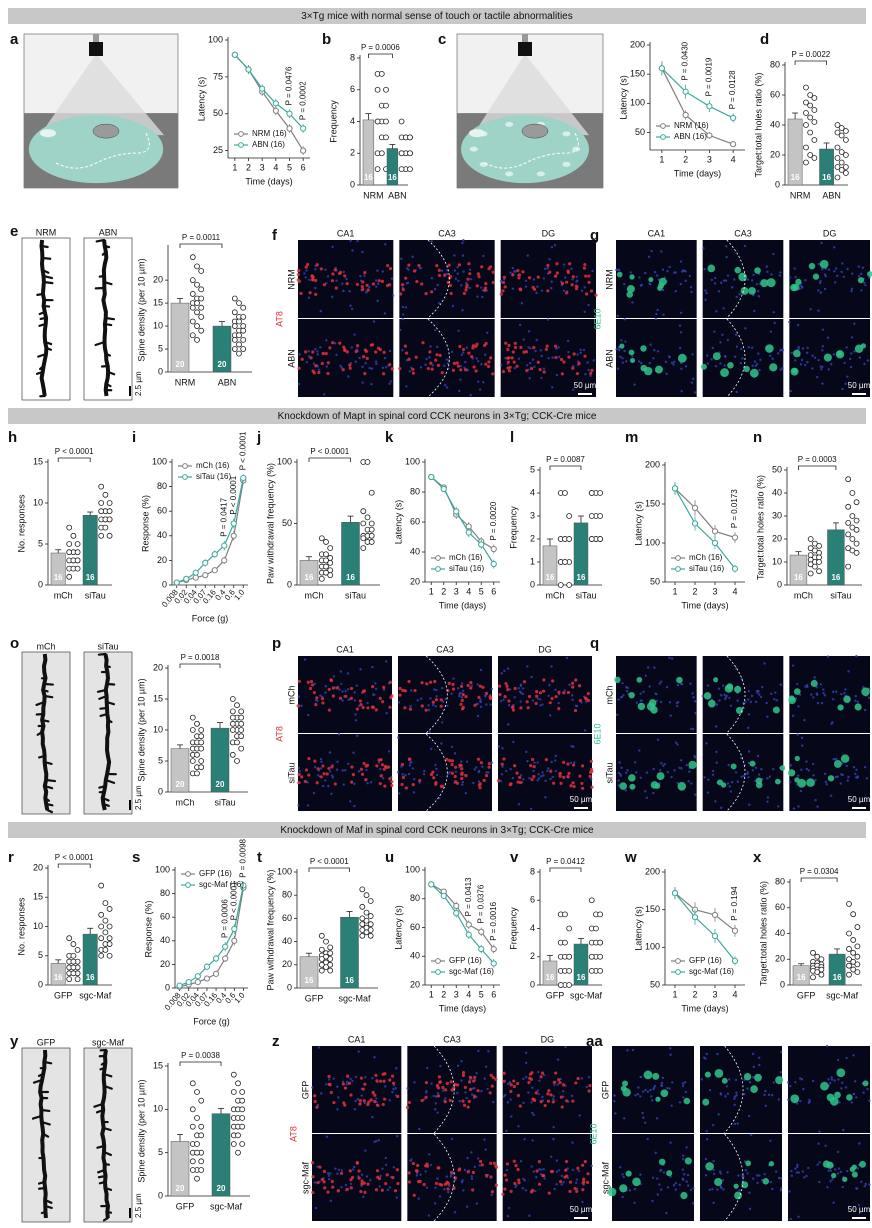 This screenshot has height=1228, width=872. I want to click on spine, so click(102, 654).